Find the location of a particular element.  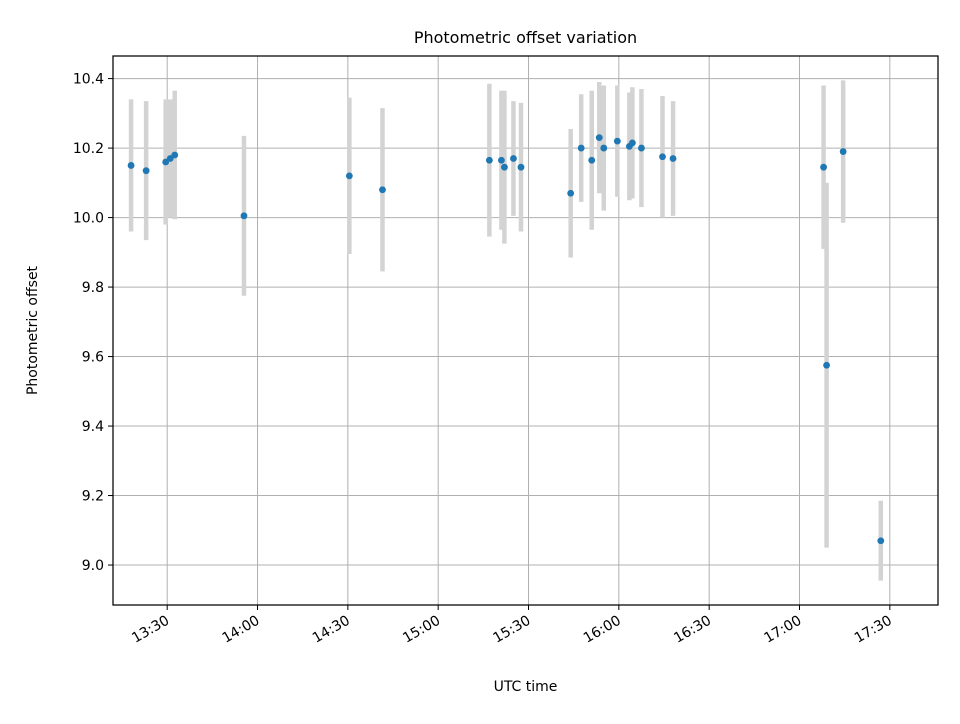

y-tick-label: 9.4 is located at coordinates (93, 427).